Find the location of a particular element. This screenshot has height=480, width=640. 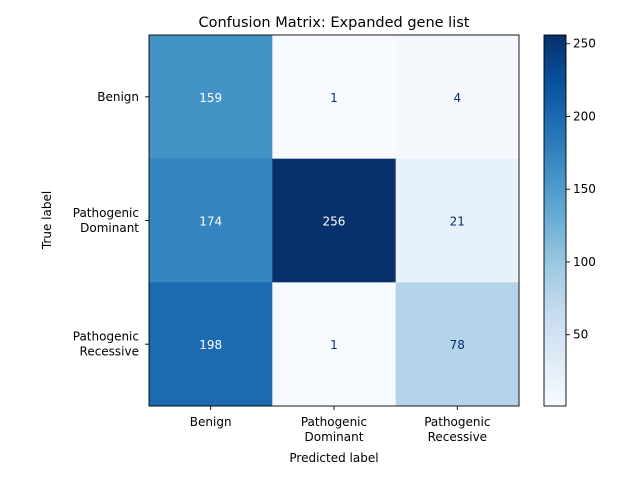

cell-value-label: 21 is located at coordinates (457, 222).